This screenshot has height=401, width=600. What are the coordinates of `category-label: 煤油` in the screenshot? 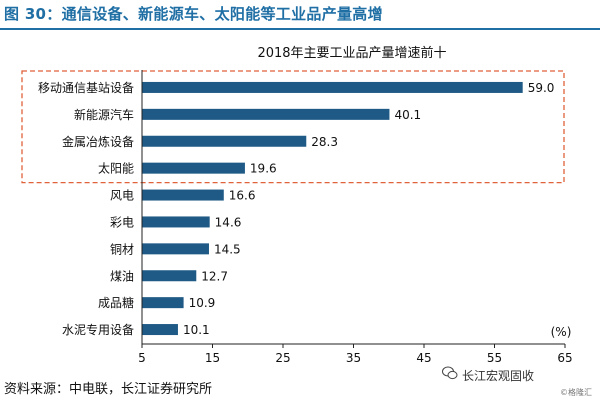 It's located at (122, 276).